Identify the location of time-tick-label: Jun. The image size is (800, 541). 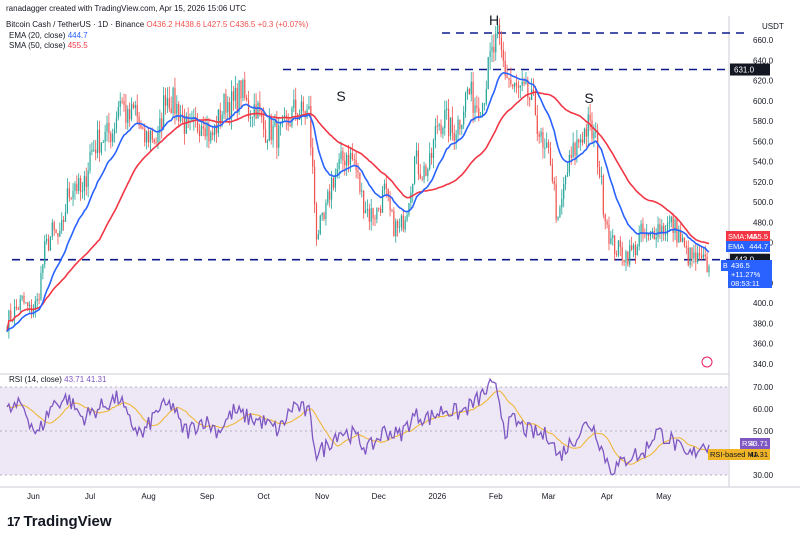
(33, 496).